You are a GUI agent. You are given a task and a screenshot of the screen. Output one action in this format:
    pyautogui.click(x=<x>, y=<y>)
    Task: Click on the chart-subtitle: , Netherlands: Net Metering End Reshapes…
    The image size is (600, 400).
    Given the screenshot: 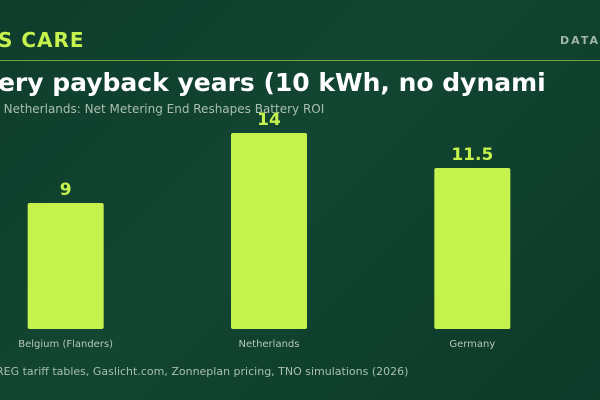 What is the action you would take?
    pyautogui.click(x=162, y=109)
    